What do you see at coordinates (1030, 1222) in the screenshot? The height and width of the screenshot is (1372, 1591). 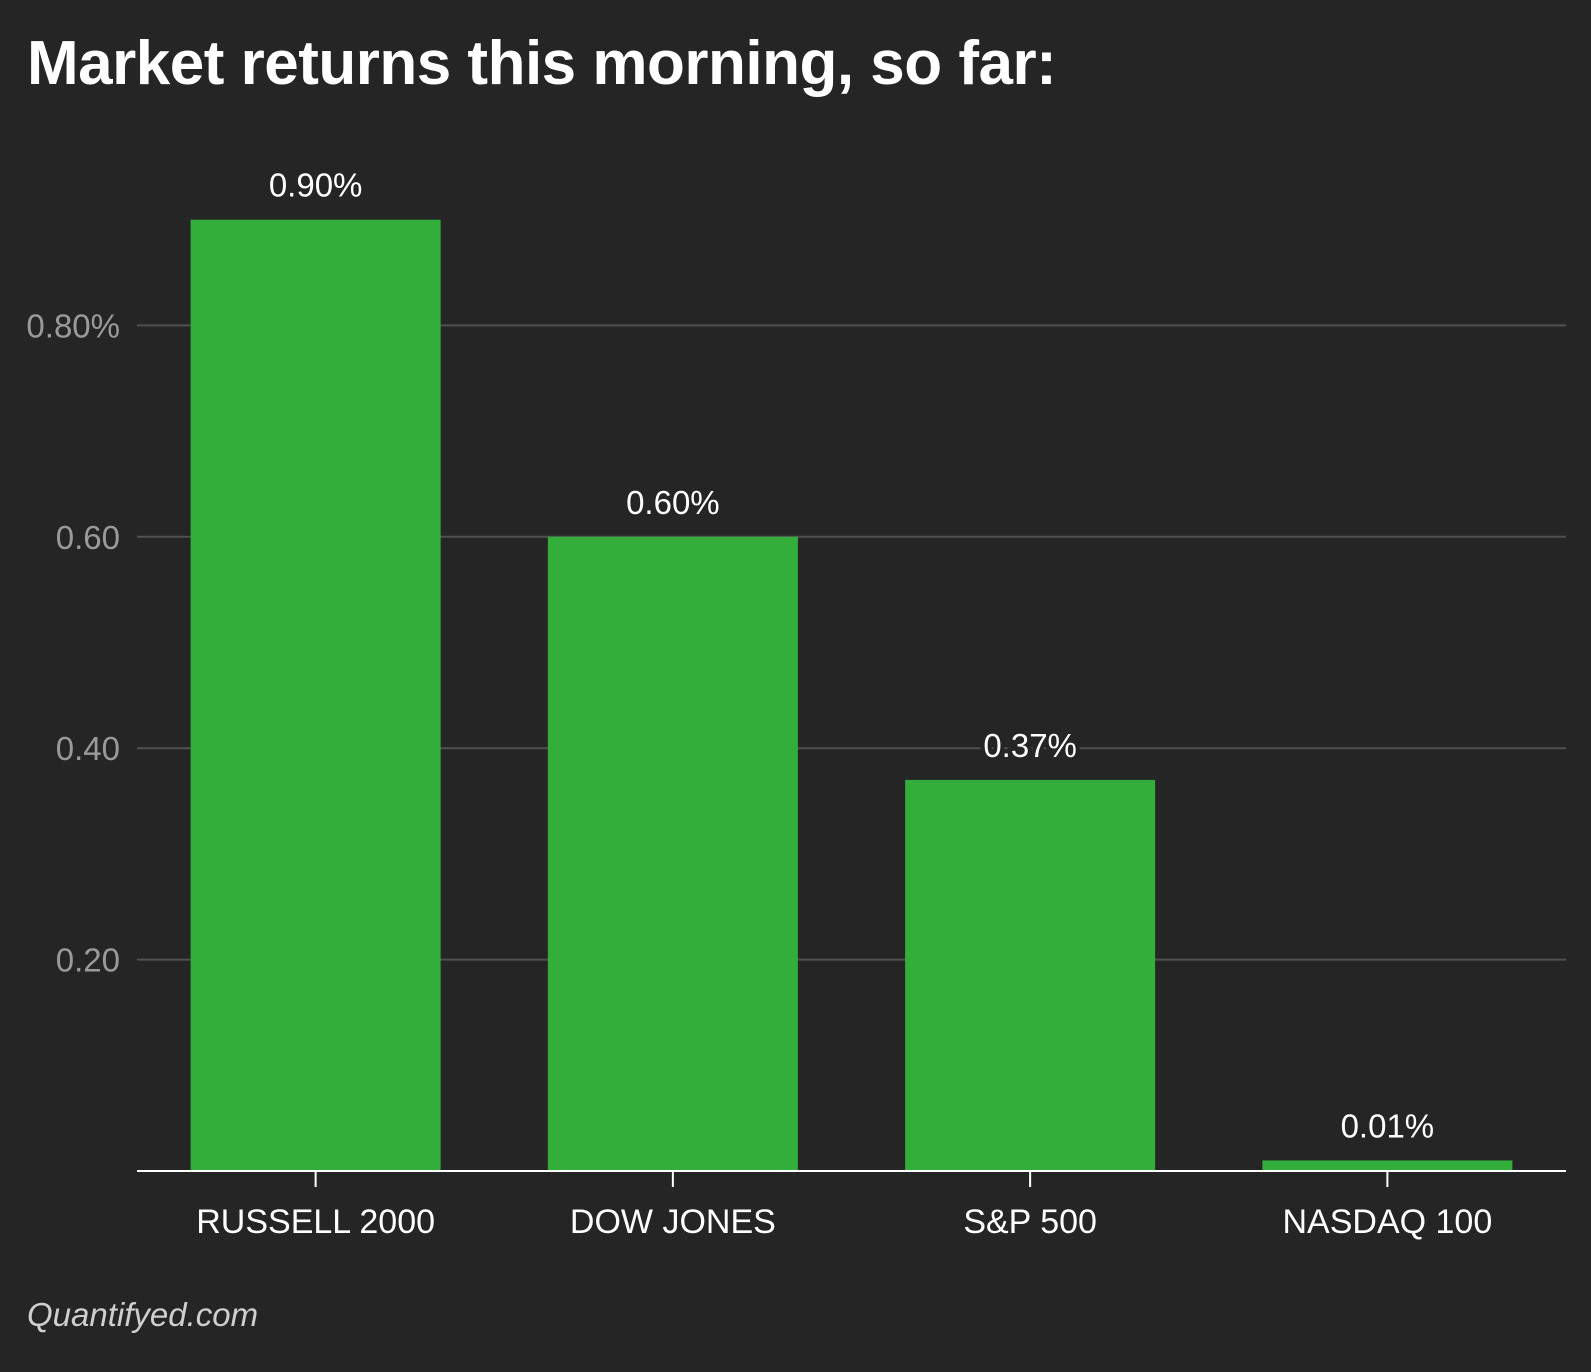 I see `x-tick-label: S&P 500` at bounding box center [1030, 1222].